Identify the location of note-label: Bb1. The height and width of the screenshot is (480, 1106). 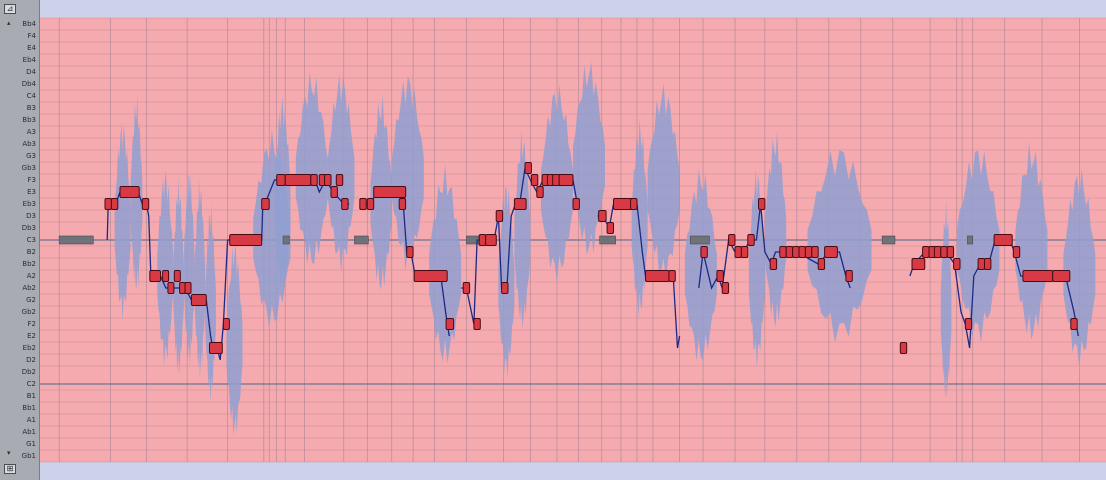
(29, 408).